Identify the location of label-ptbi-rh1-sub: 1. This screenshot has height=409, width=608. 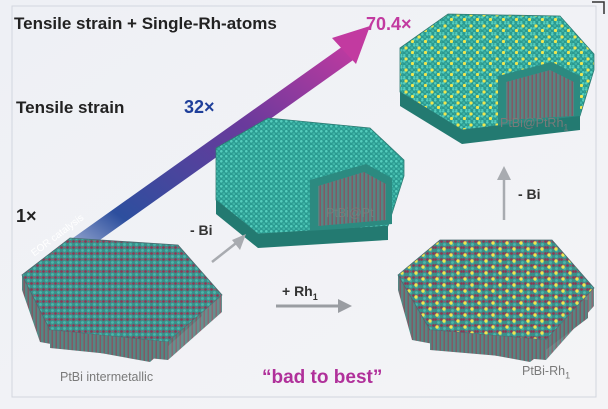
(568, 375).